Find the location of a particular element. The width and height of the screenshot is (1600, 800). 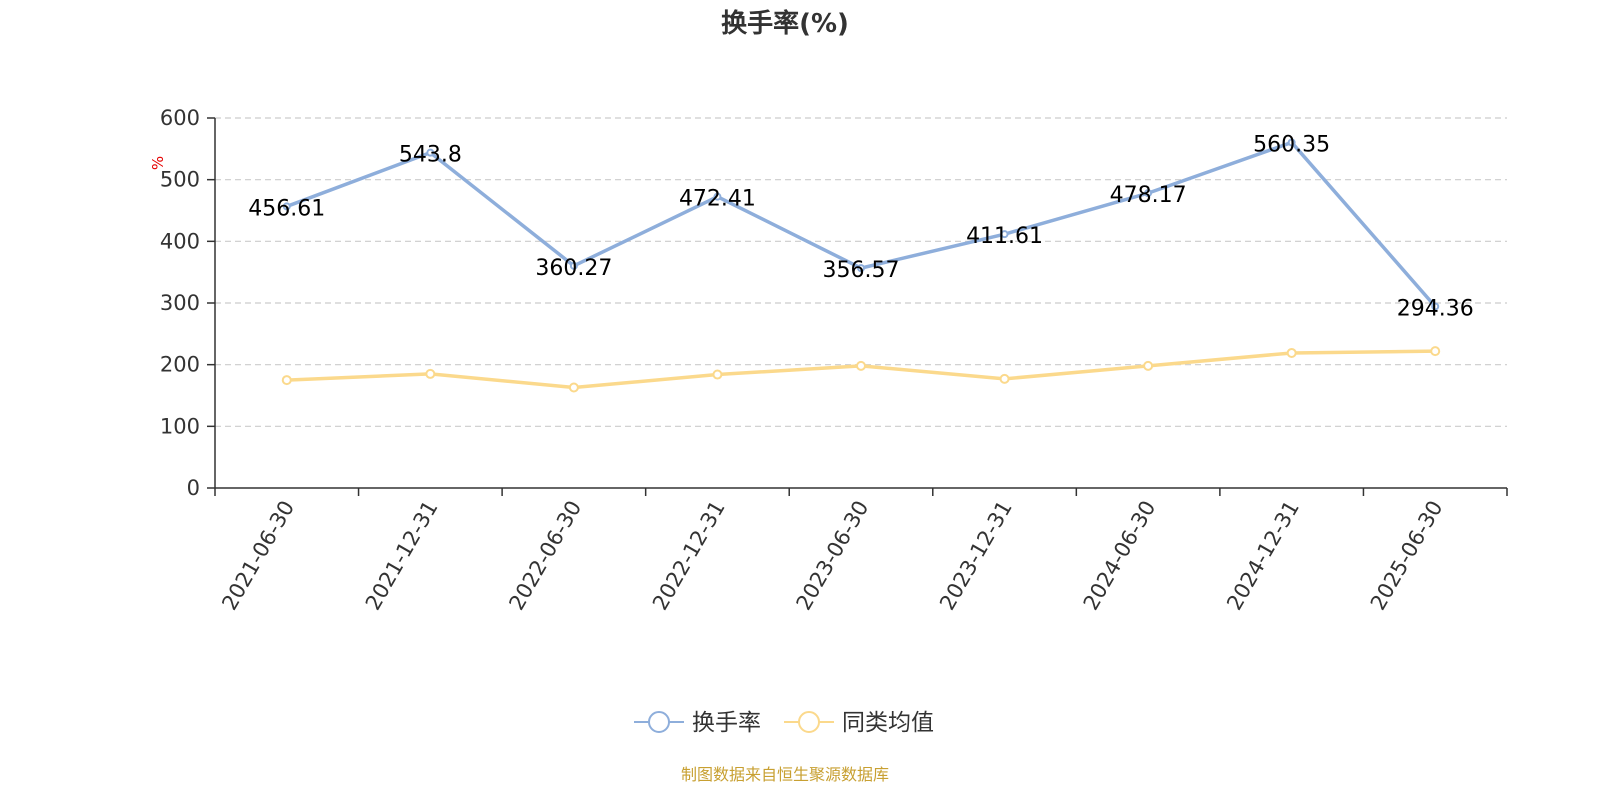

data-label-2023-12-31: 411.61 is located at coordinates (1004, 236).